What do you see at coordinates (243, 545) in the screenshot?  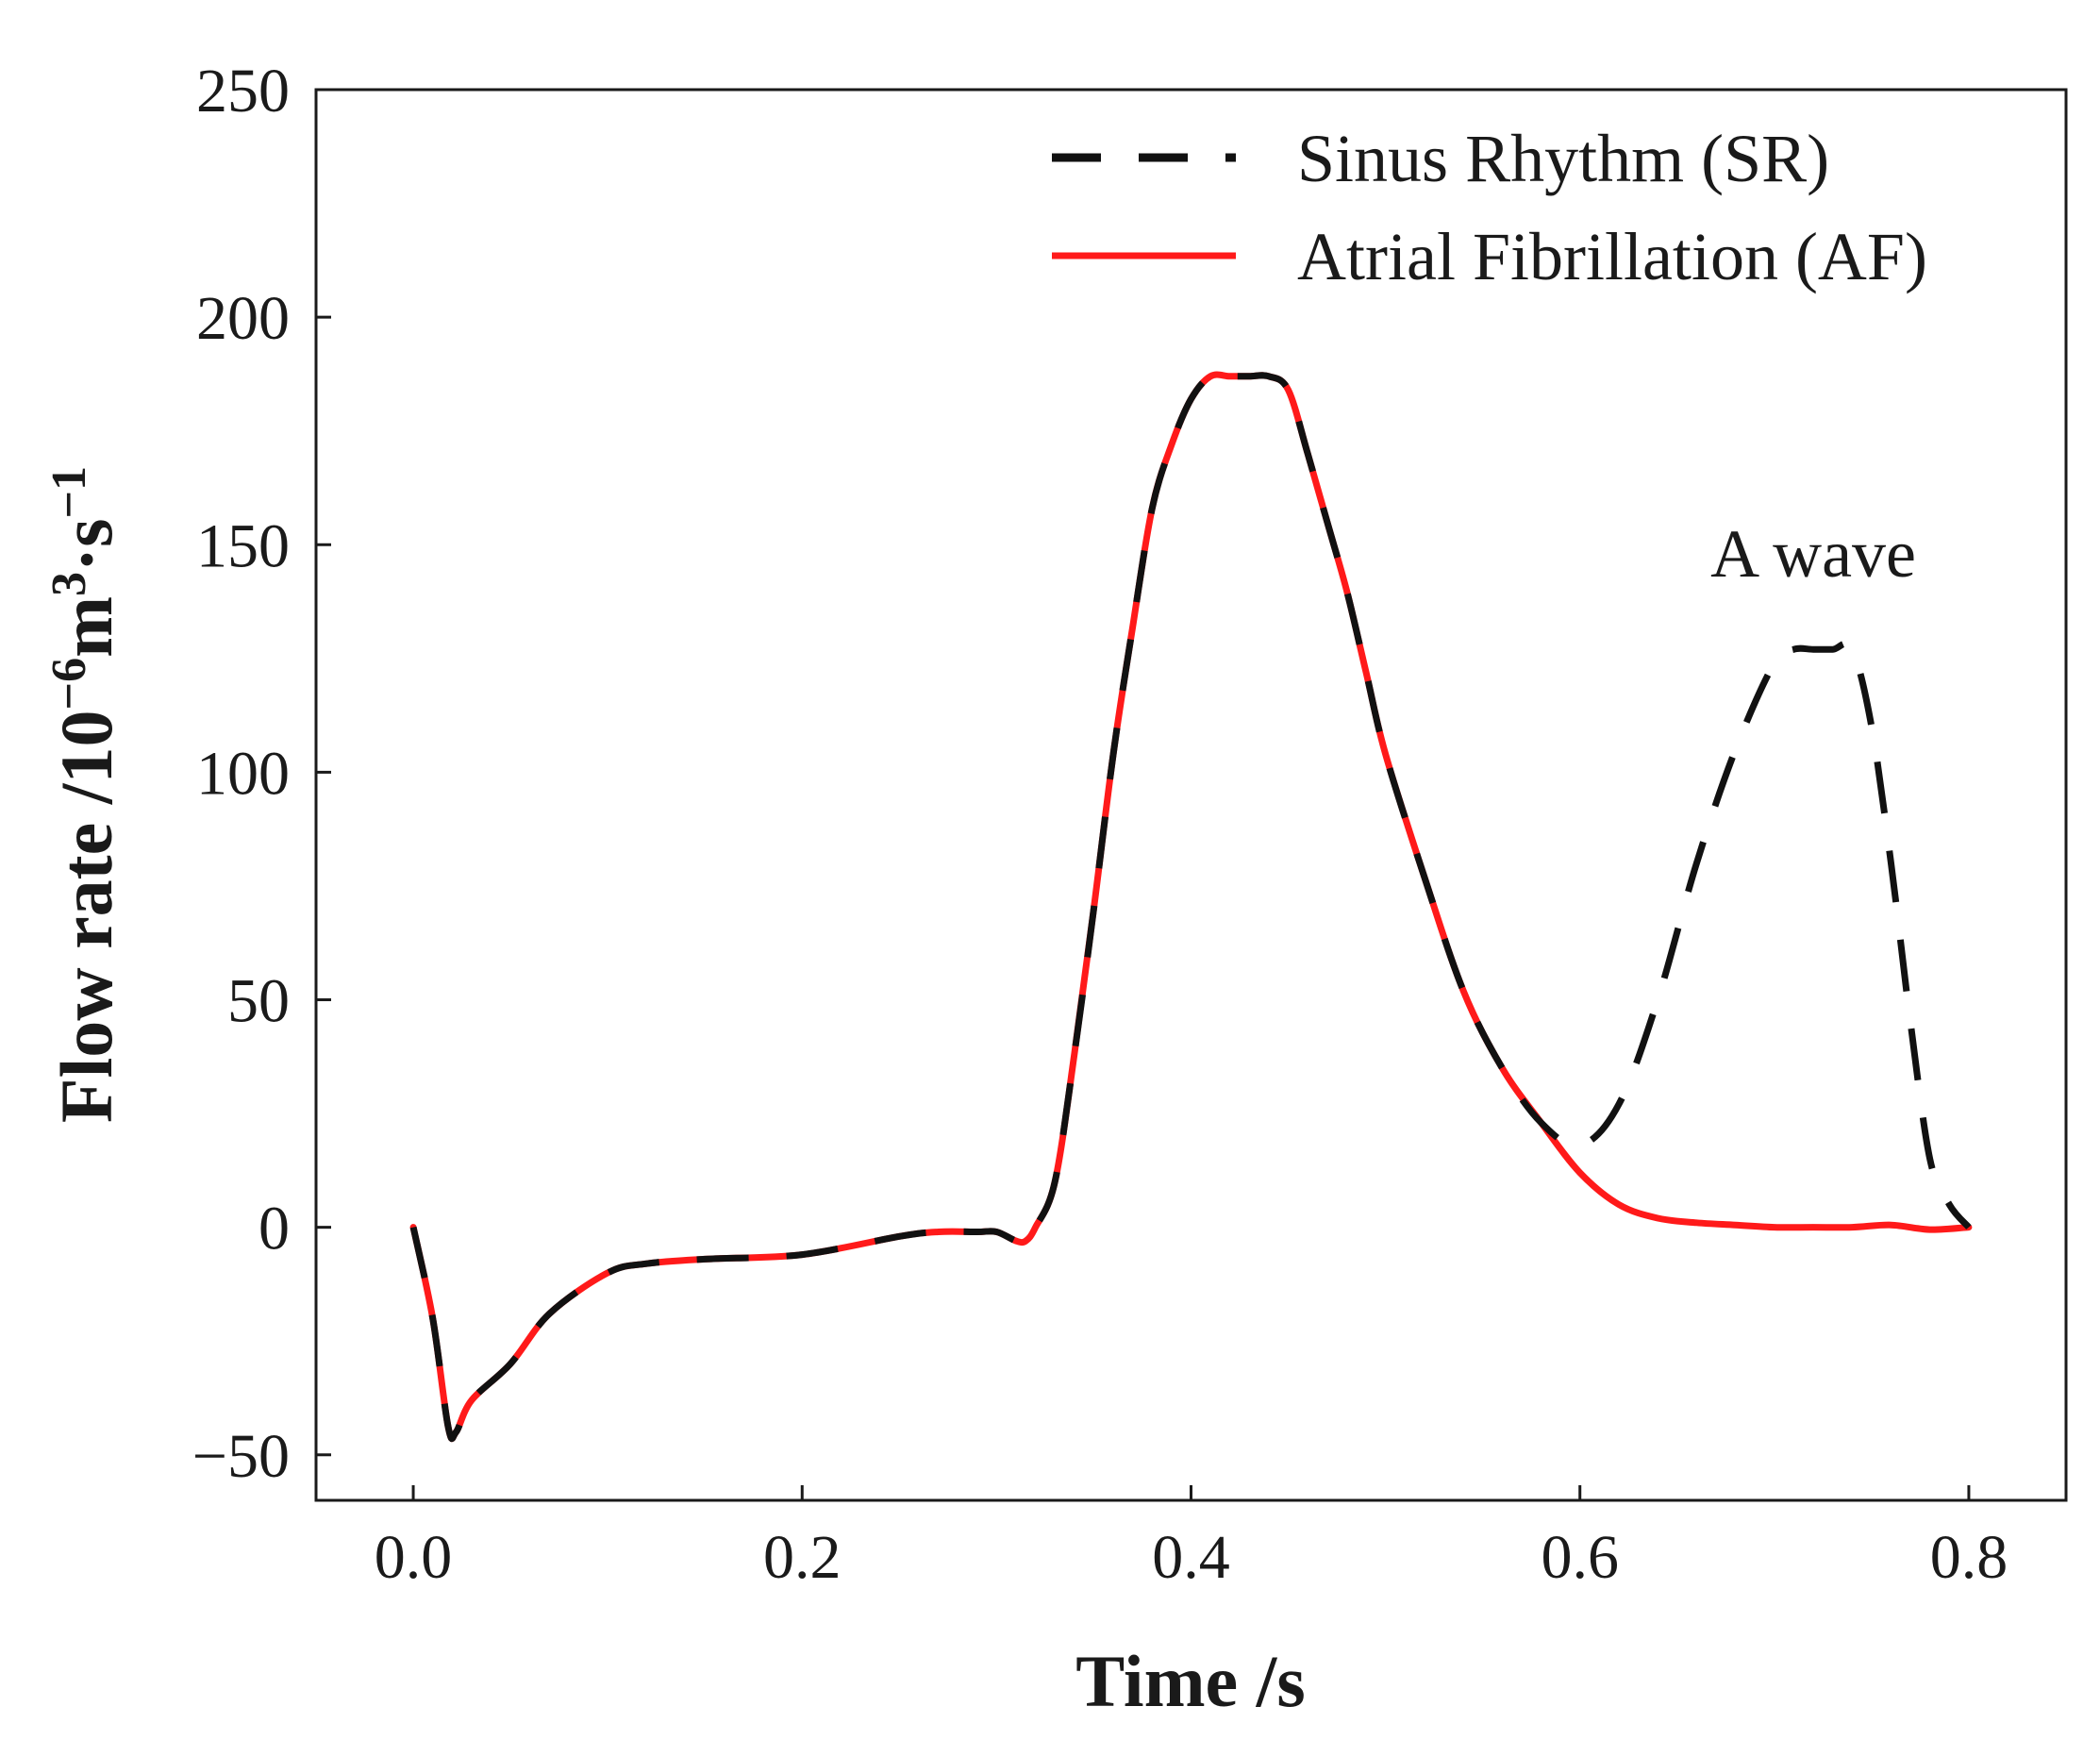 I see `y-tick-label: 150` at bounding box center [243, 545].